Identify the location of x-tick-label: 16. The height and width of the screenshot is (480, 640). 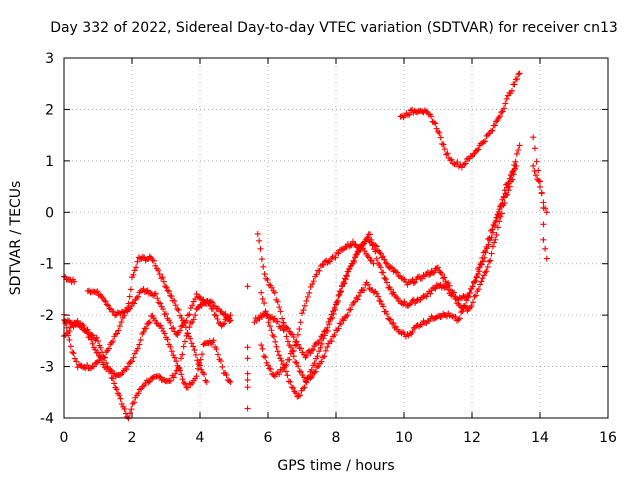
(608, 438).